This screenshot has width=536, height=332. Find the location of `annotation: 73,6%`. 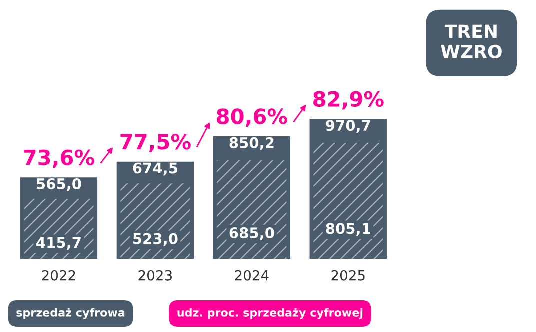

annotation: 73,6% is located at coordinates (59, 159).